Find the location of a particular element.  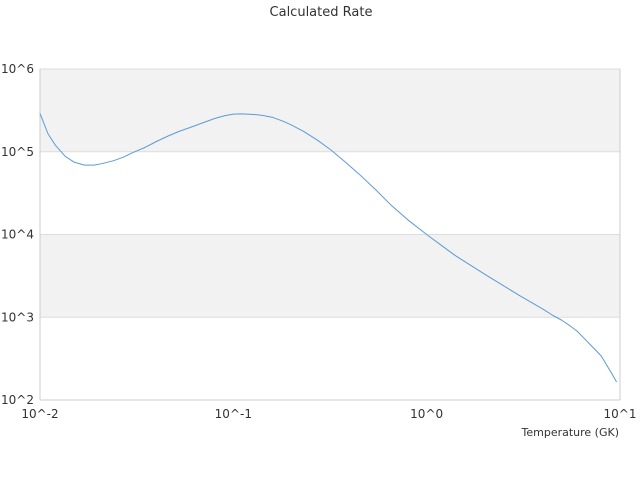

chart-title: Calculated Rate is located at coordinates (321, 12).